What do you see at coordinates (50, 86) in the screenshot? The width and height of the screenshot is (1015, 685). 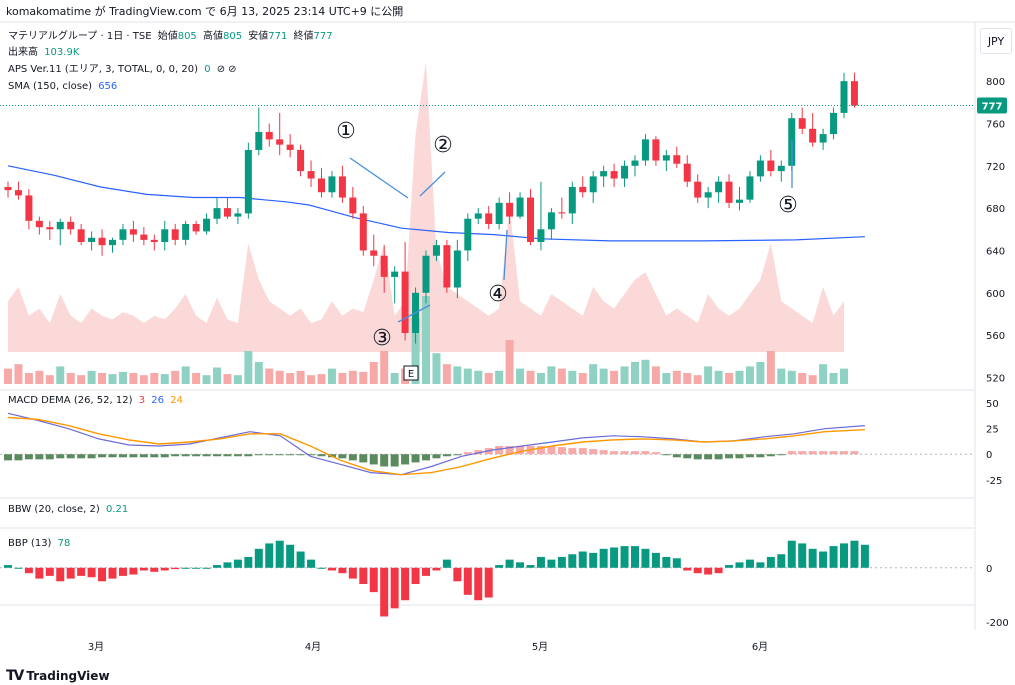 I see `sma-label: SMA (150, close)` at bounding box center [50, 86].